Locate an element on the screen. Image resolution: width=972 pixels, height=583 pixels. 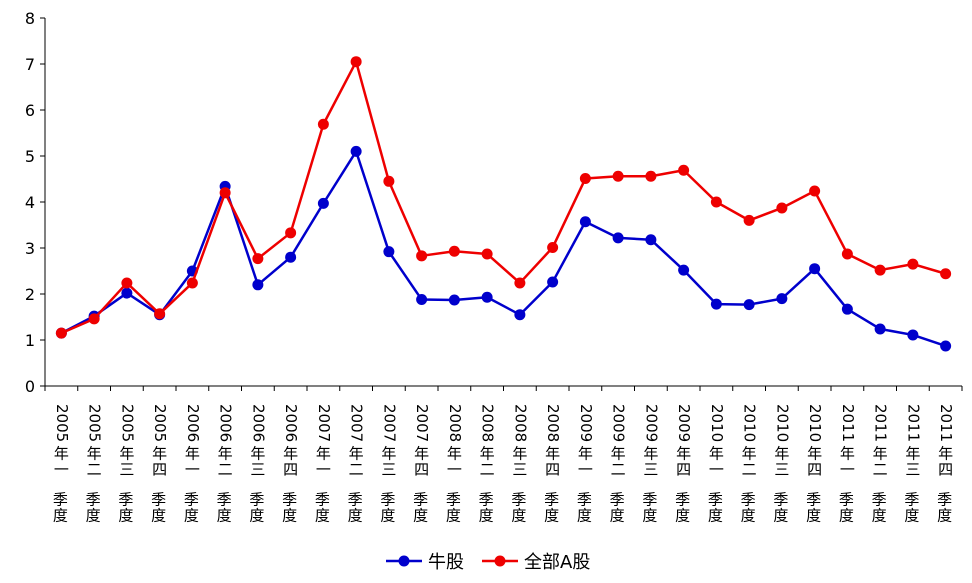
x-tick-char: 三 is located at coordinates (519, 470).